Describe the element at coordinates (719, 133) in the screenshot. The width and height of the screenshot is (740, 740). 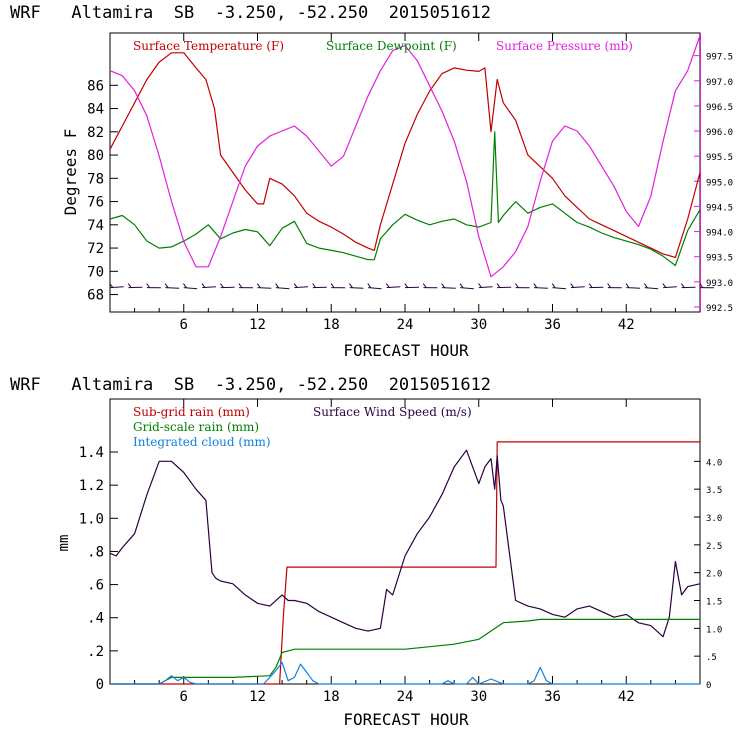
I see `panel1-y2-tick-label: 996.0` at that location.